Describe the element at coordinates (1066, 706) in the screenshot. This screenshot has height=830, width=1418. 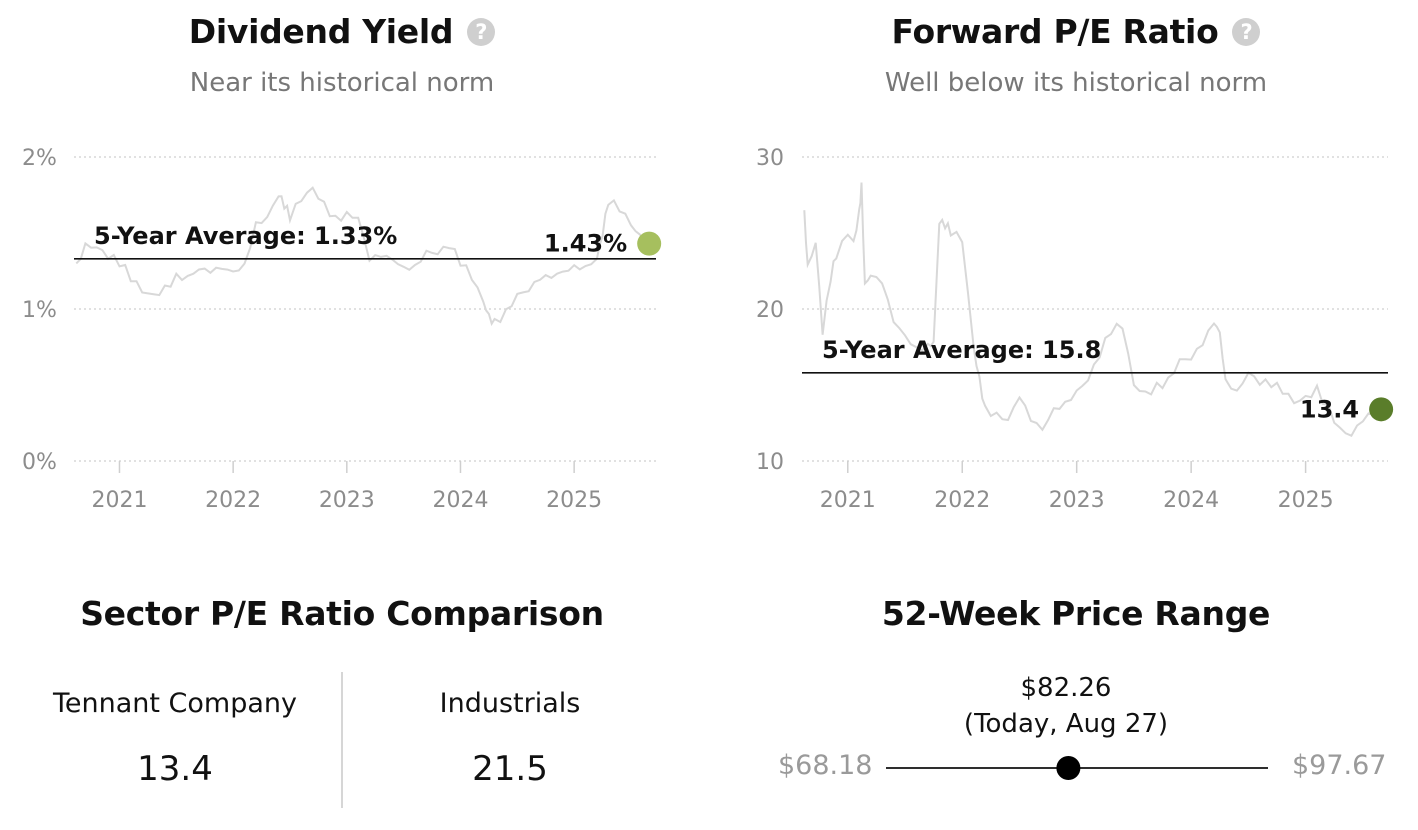
I see `current-price-block: $82.26 (Today, Aug 27)` at that location.